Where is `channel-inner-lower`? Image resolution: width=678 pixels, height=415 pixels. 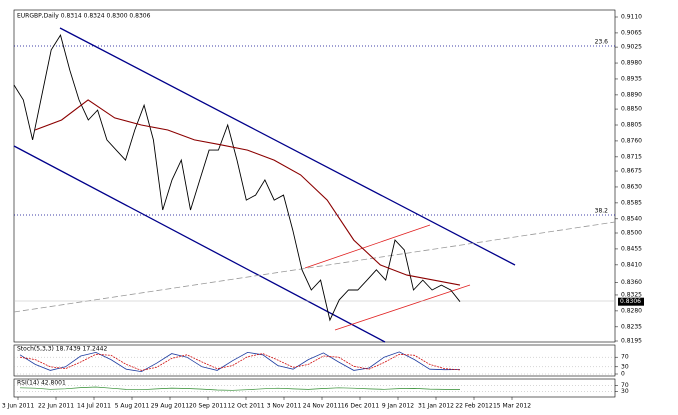 channel-inner-lower is located at coordinates (402, 307).